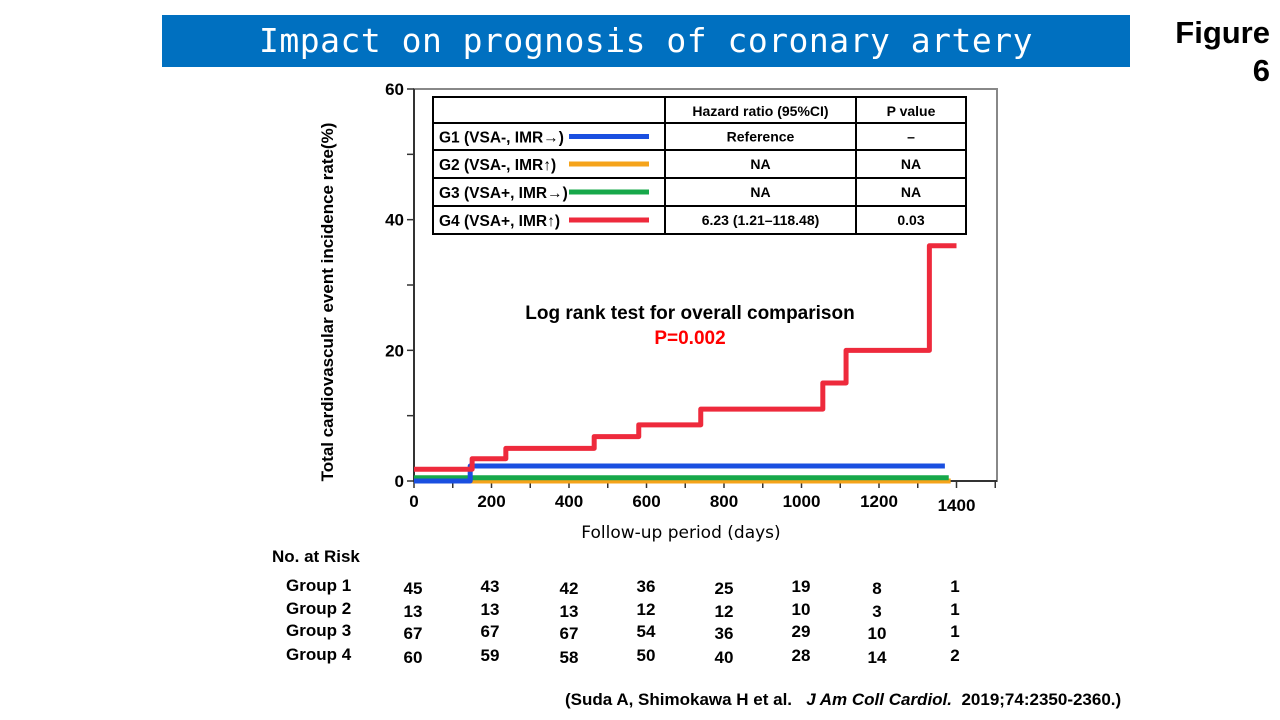 Image resolution: width=1280 pixels, height=720 pixels. Describe the element at coordinates (569, 657) in the screenshot. I see `risk-count: 58` at that location.